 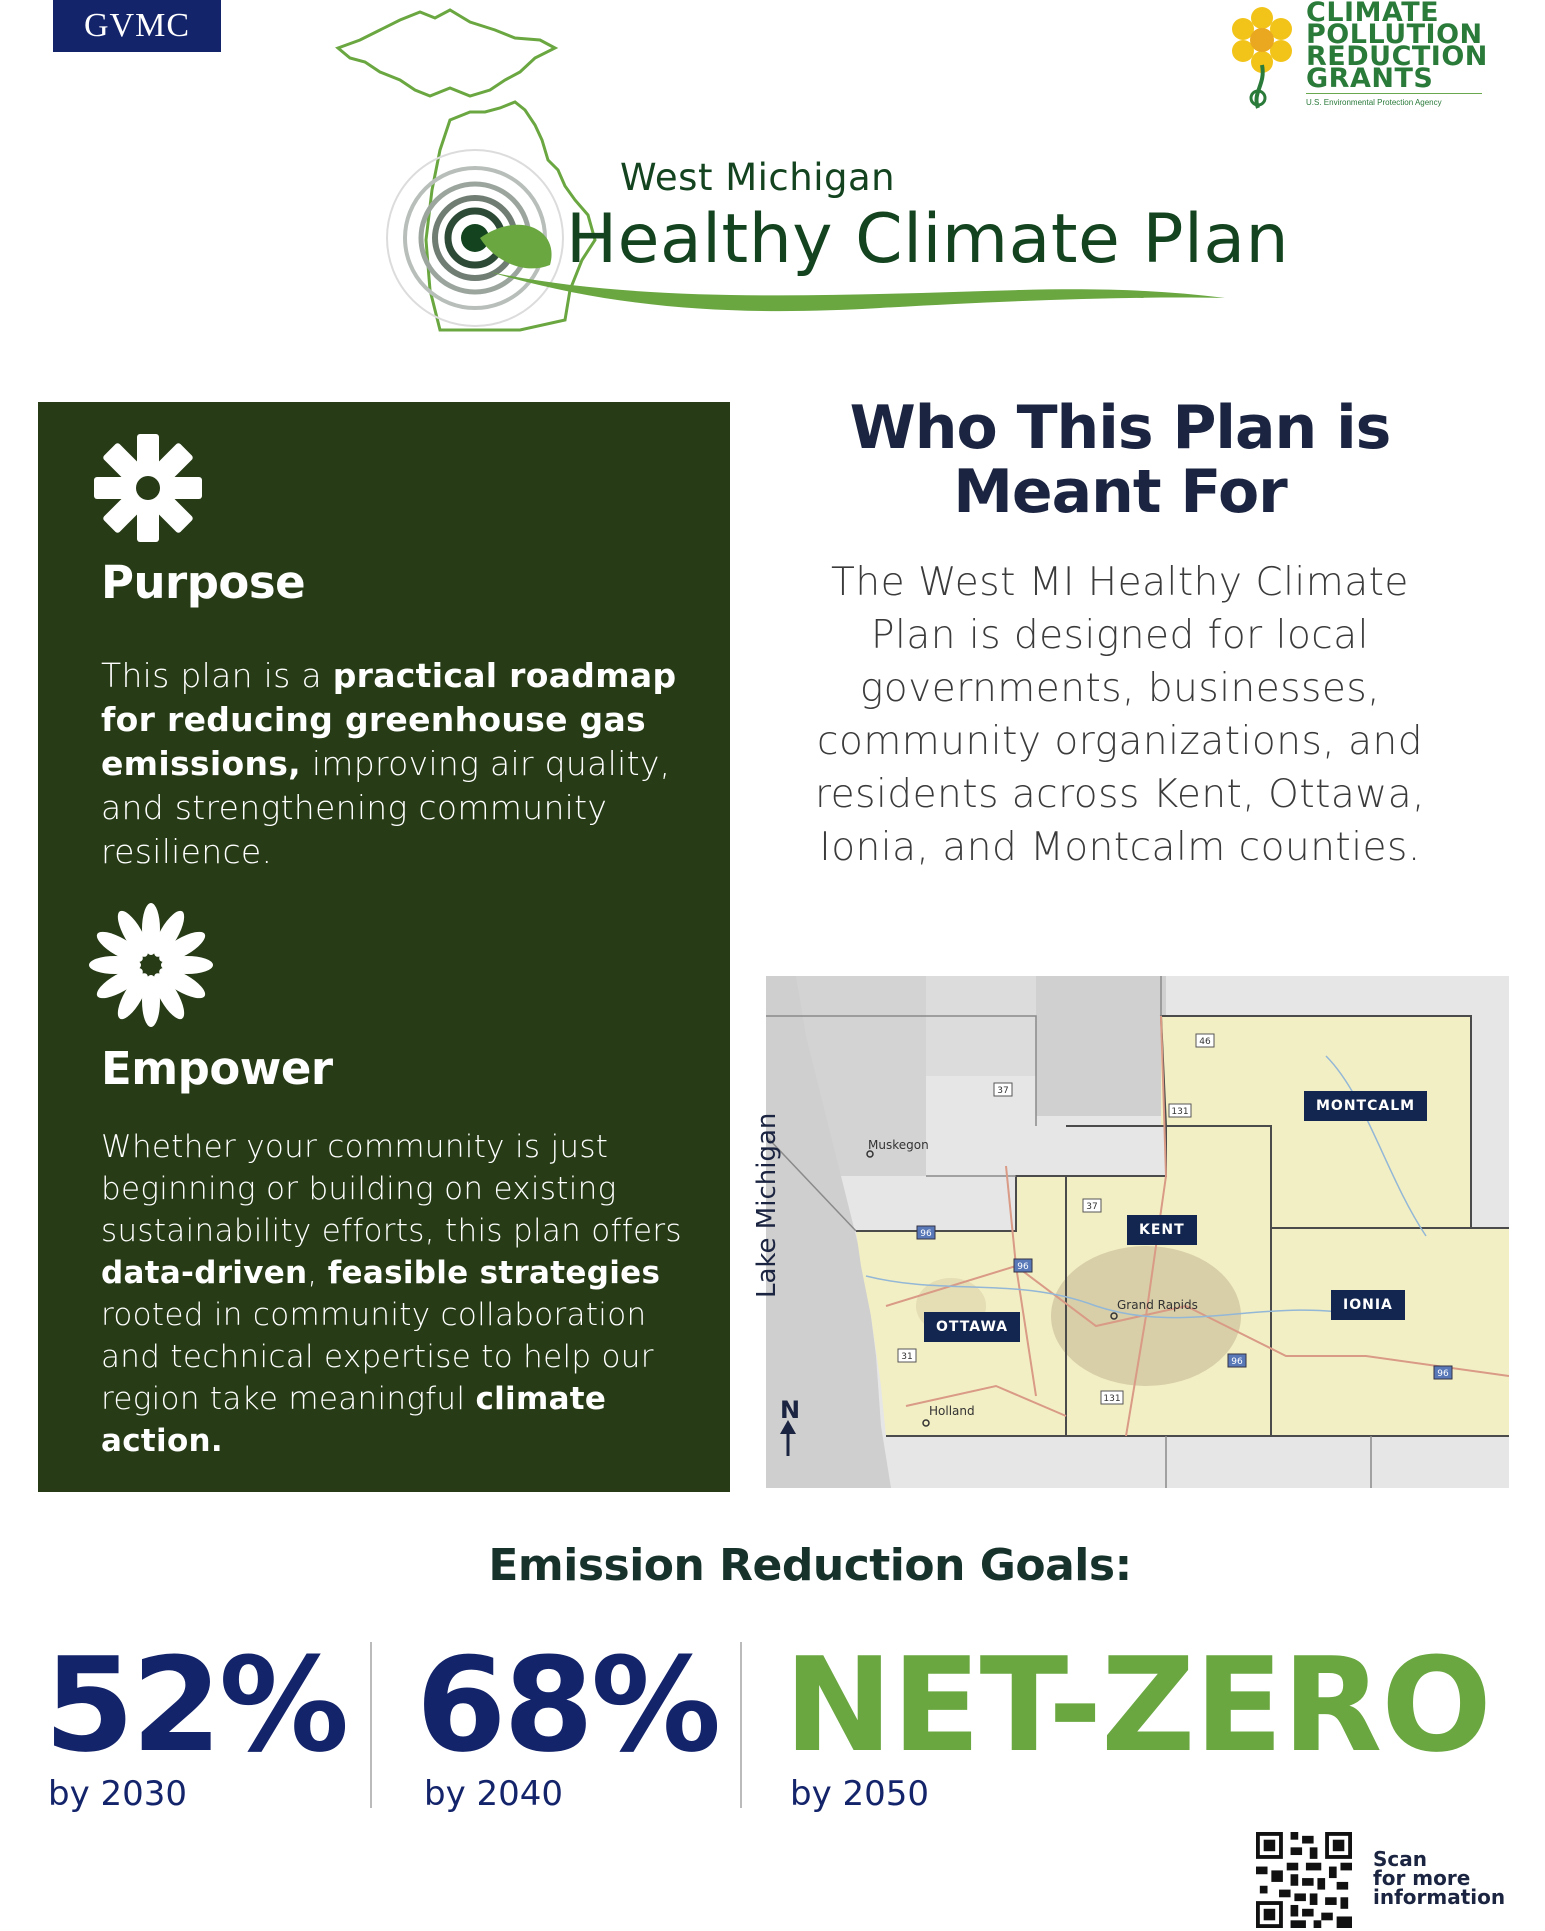 I want to click on goal-value-2040: 68%, so click(x=568, y=1705).